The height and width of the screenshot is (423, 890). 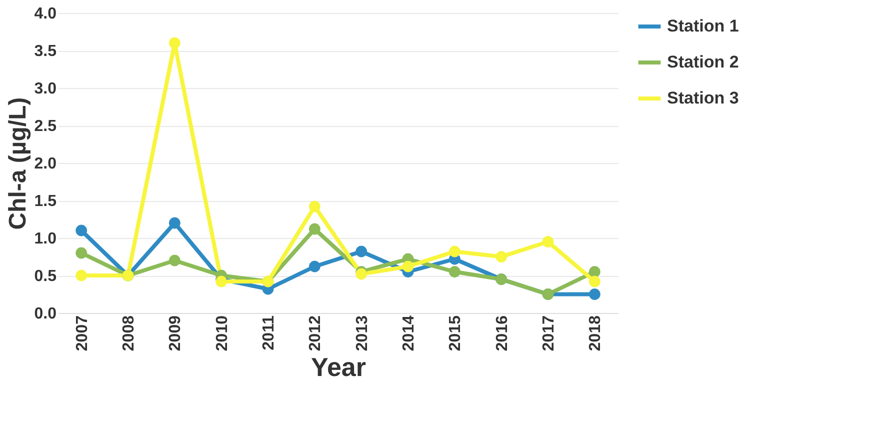 I want to click on x-tick-label: 2015, so click(x=455, y=333).